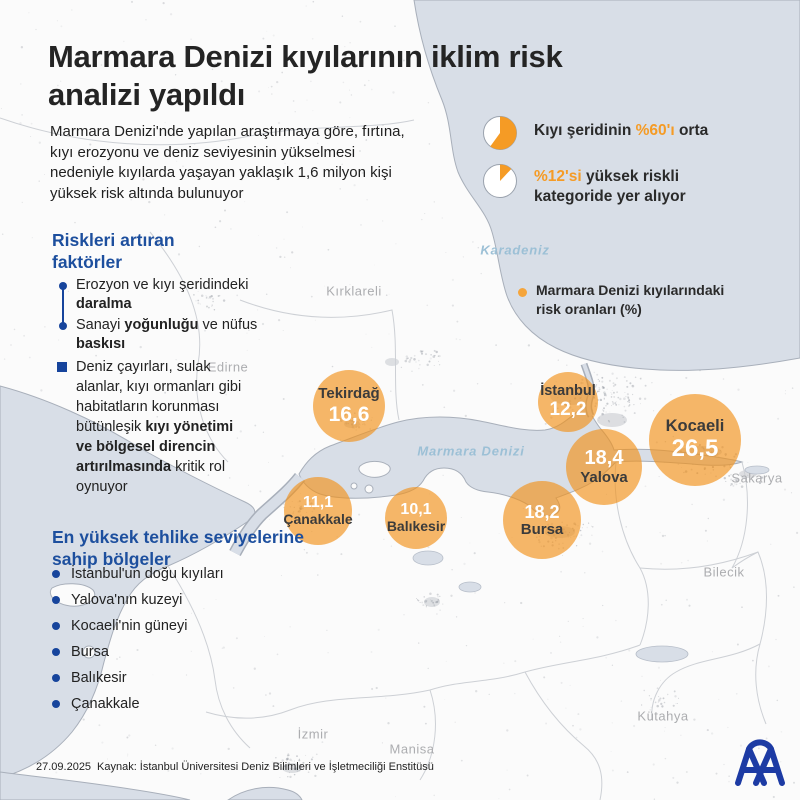 The height and width of the screenshot is (800, 800). Describe the element at coordinates (471, 451) in the screenshot. I see `sea-label-marmara-denizi: Marmara Denizi` at that location.